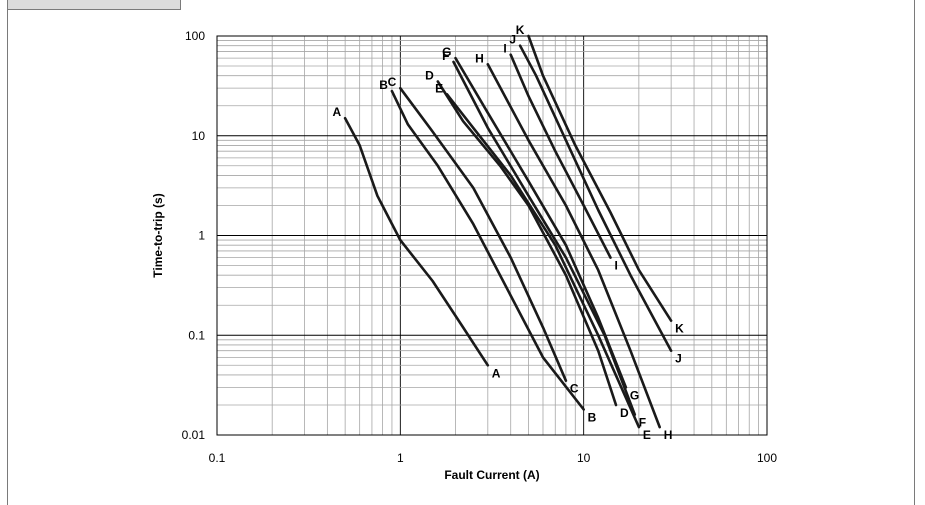 The image size is (925, 505). Describe the element at coordinates (336, 112) in the screenshot. I see `curve-label-a-top: A` at that location.